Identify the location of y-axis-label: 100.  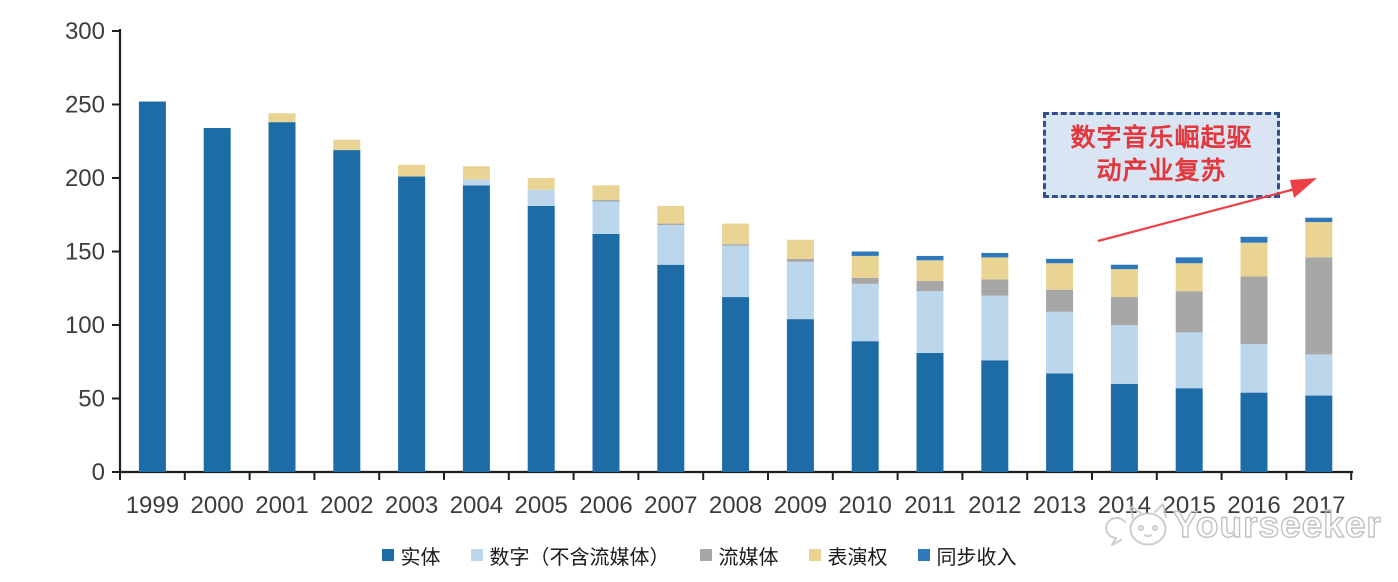
(85, 325).